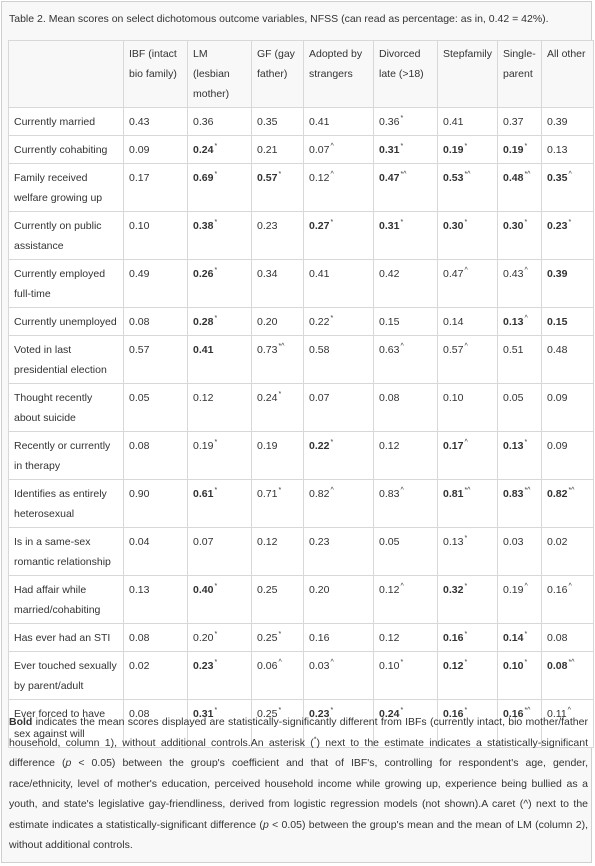 The image size is (595, 866). Describe the element at coordinates (513, 226) in the screenshot. I see `cell-value: 0.30` at that location.